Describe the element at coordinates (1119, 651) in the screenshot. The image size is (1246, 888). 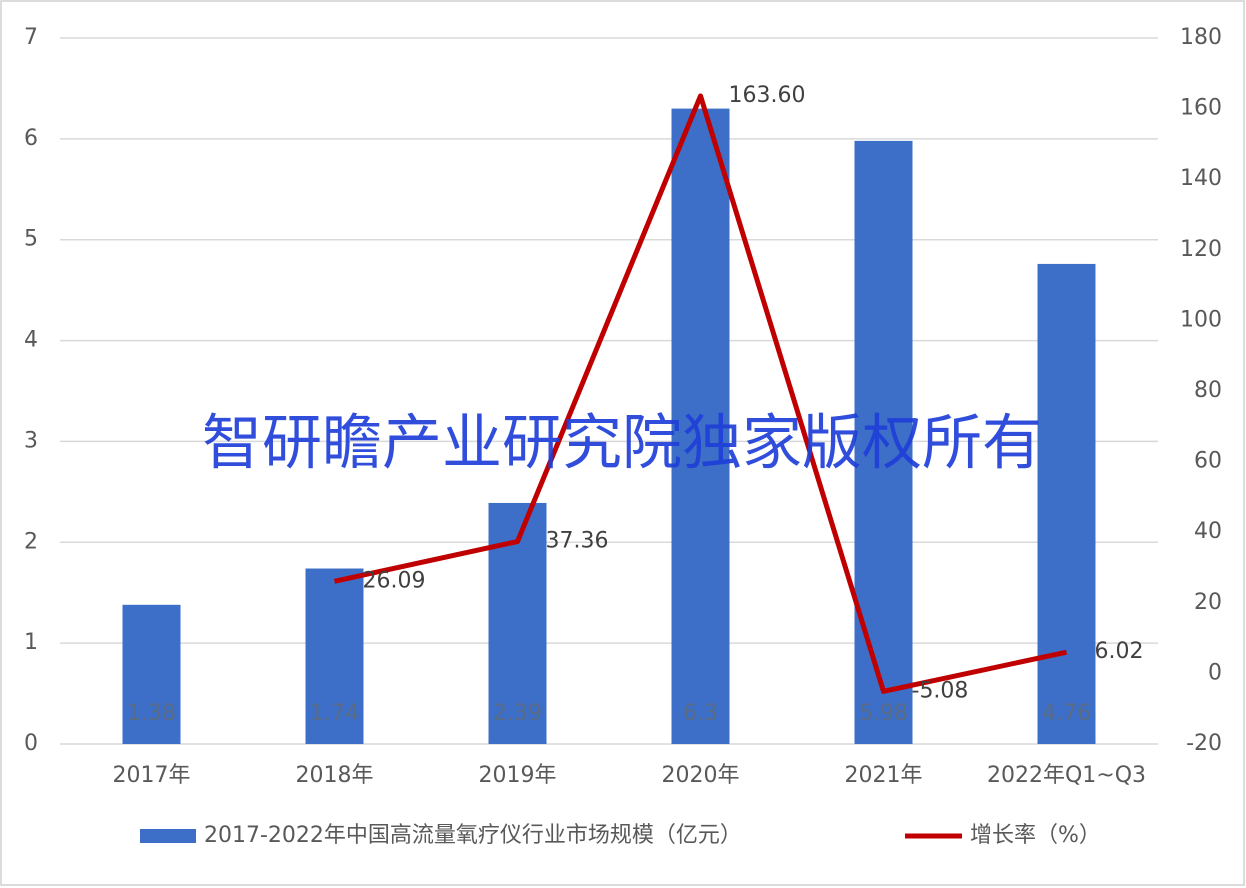
I see `line-value-label: 6.02` at that location.